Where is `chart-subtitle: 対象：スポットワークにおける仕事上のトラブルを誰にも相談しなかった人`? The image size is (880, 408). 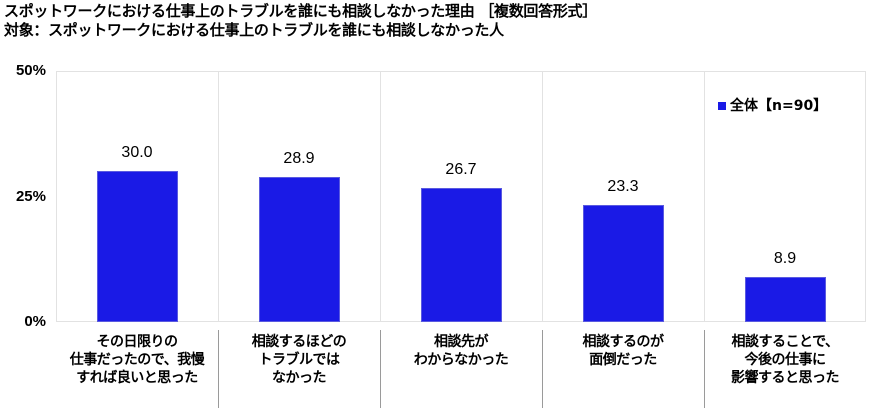 chart-subtitle: 対象：スポットワークにおける仕事上のトラブルを誰にも相談しなかった人 is located at coordinates (254, 30).